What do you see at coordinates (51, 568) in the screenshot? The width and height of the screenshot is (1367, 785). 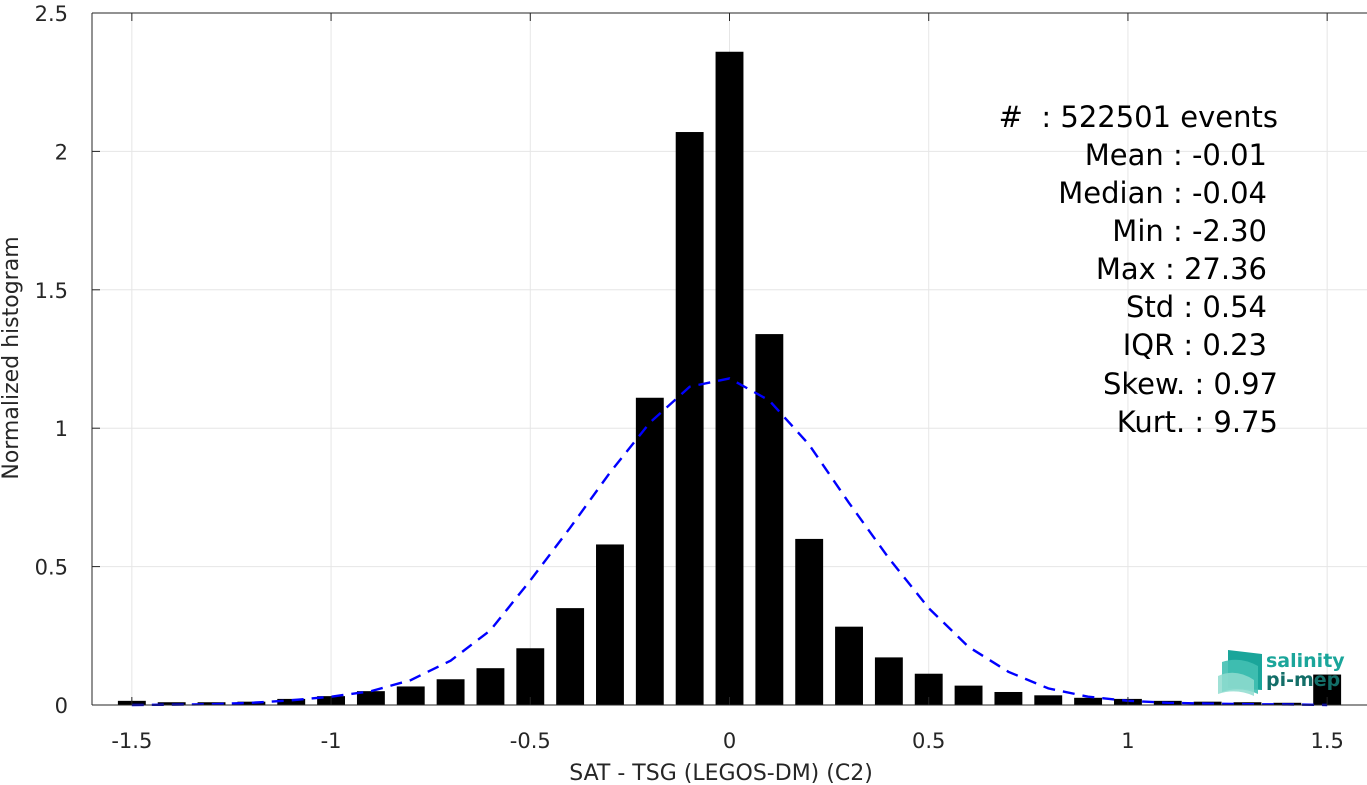 I see `y-tick-label: 0.5` at bounding box center [51, 568].